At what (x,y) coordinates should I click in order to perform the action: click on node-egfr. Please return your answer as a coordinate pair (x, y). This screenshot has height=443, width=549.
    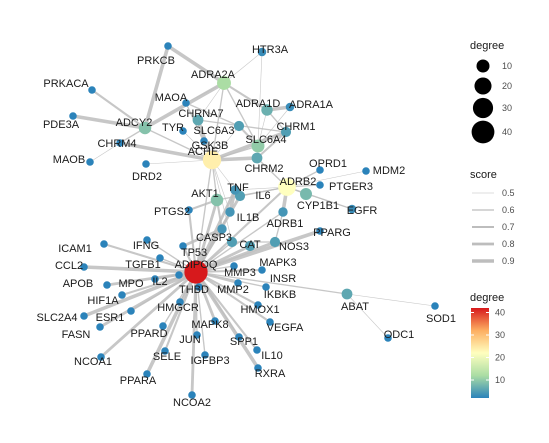
    Looking at the image, I should click on (352, 209).